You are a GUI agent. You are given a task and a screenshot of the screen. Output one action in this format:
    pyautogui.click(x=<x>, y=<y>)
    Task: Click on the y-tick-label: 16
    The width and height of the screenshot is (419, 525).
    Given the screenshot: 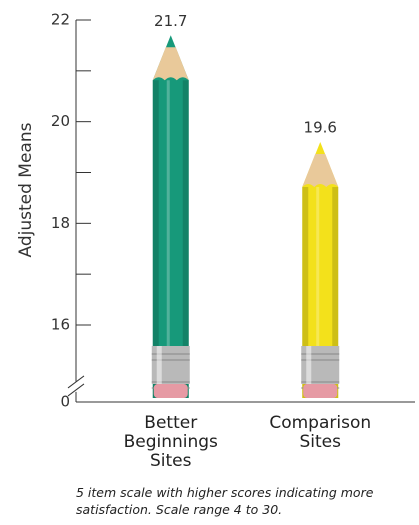 What is the action you would take?
    pyautogui.click(x=60, y=325)
    